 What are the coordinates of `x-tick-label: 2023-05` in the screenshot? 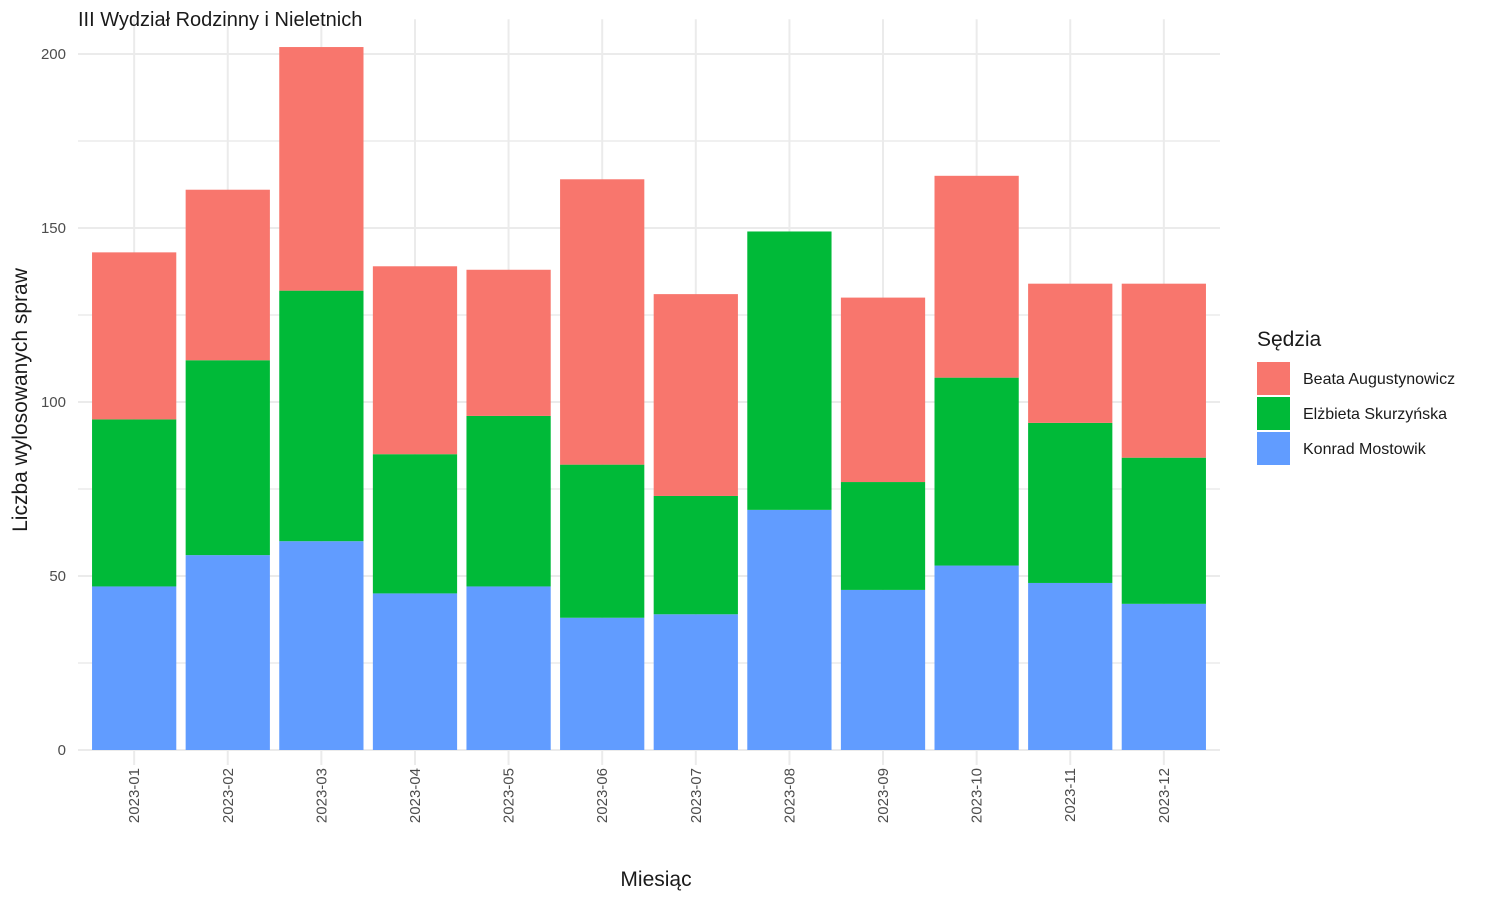 It's located at (509, 795).